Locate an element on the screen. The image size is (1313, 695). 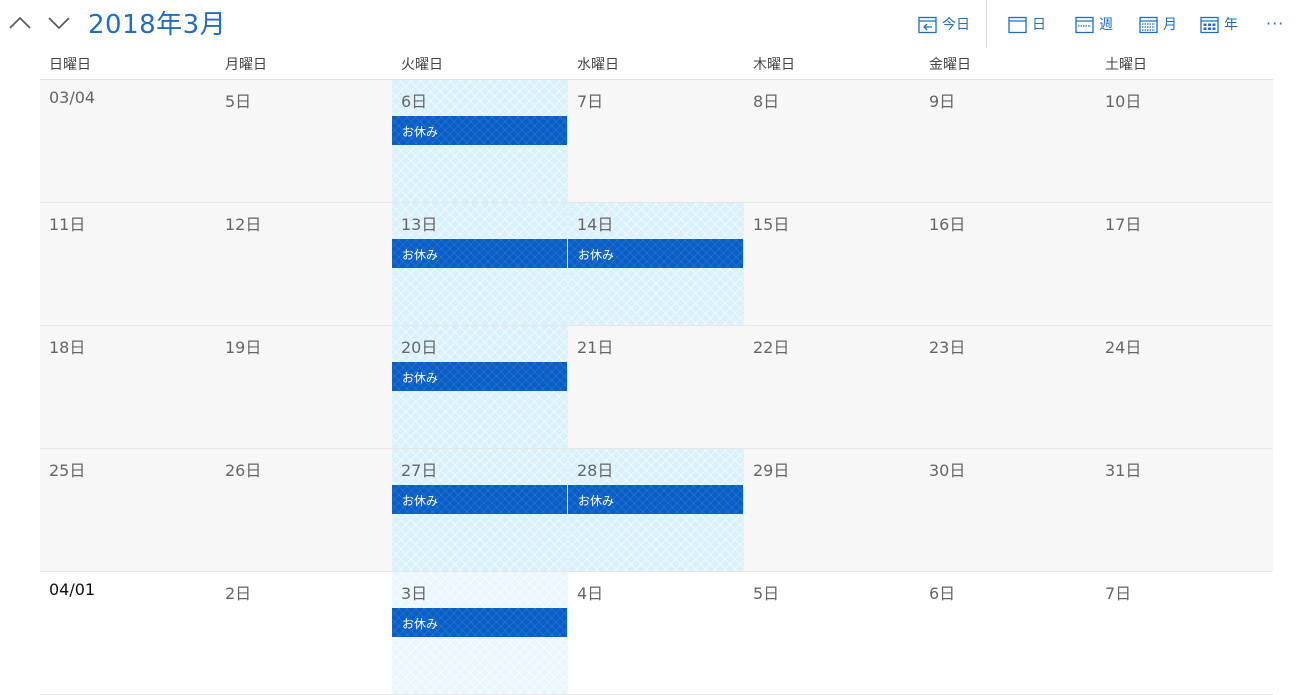
weekday-monday: 月曜日 is located at coordinates (246, 65).